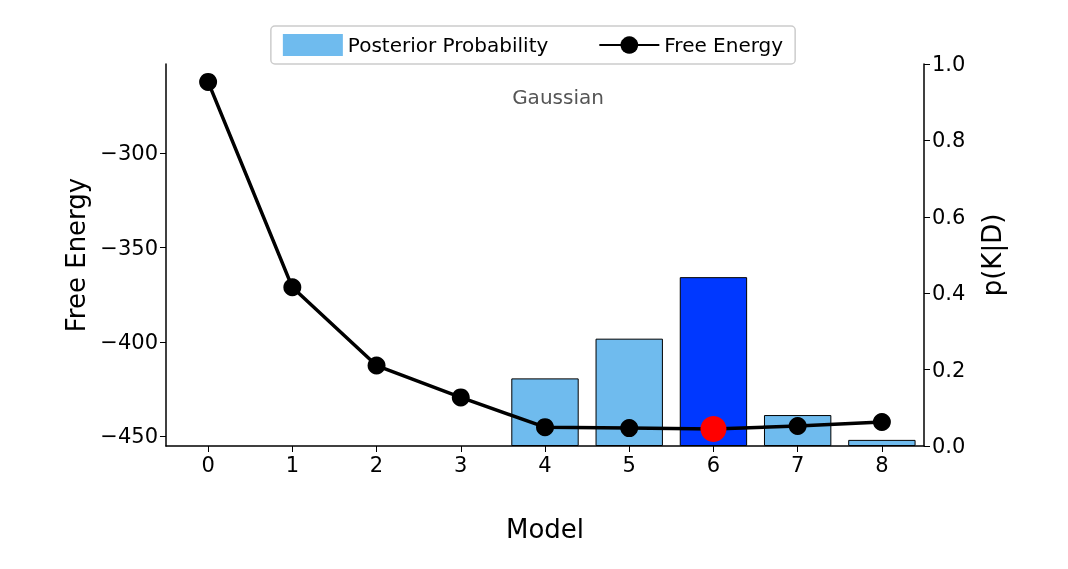 This screenshot has height=569, width=1068. I want to click on y2-tick-label: 0.2, so click(949, 369).